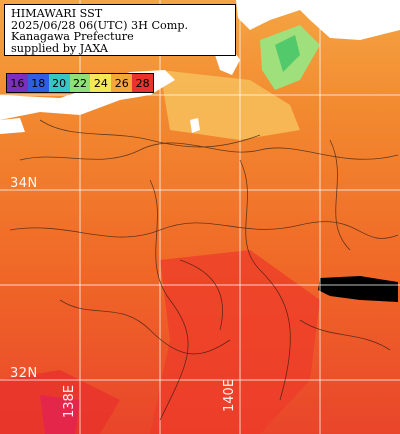 The width and height of the screenshot is (400, 434). I want to click on legend-label: 18, so click(38, 83).